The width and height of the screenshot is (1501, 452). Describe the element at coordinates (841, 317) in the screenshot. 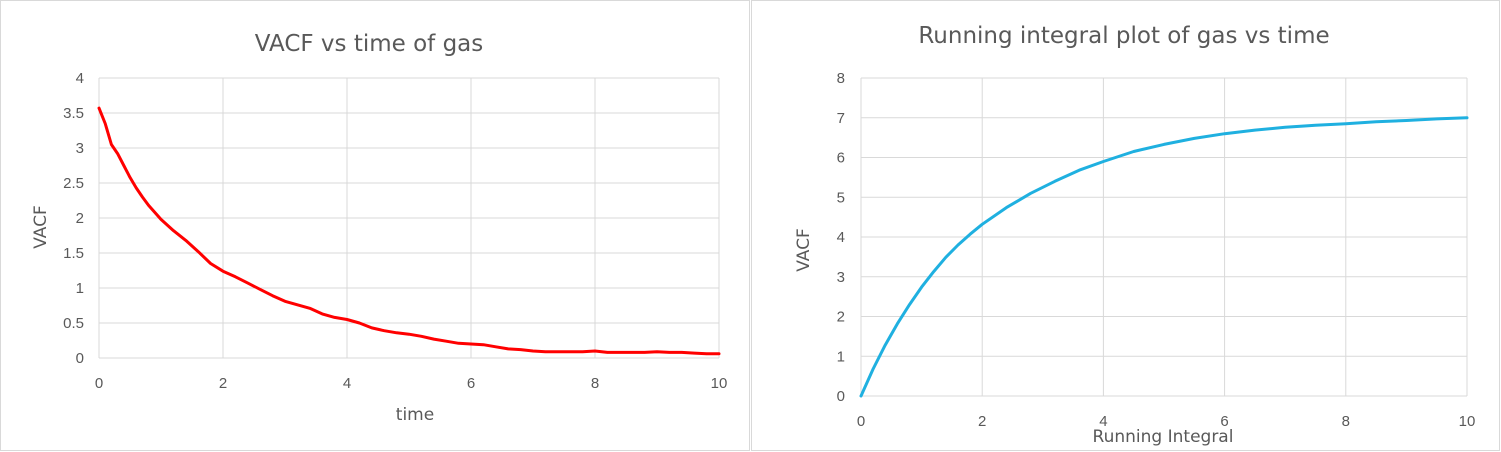

I see `y-tick-label-right: 2` at that location.